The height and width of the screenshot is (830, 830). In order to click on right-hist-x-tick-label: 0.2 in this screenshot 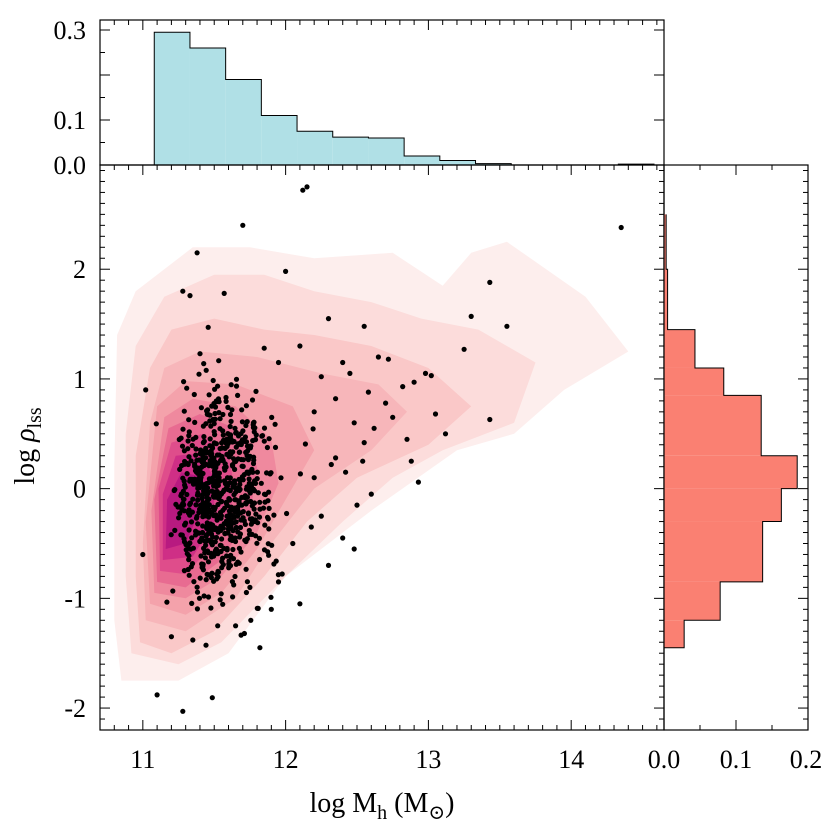, I will do `click(806, 759)`.